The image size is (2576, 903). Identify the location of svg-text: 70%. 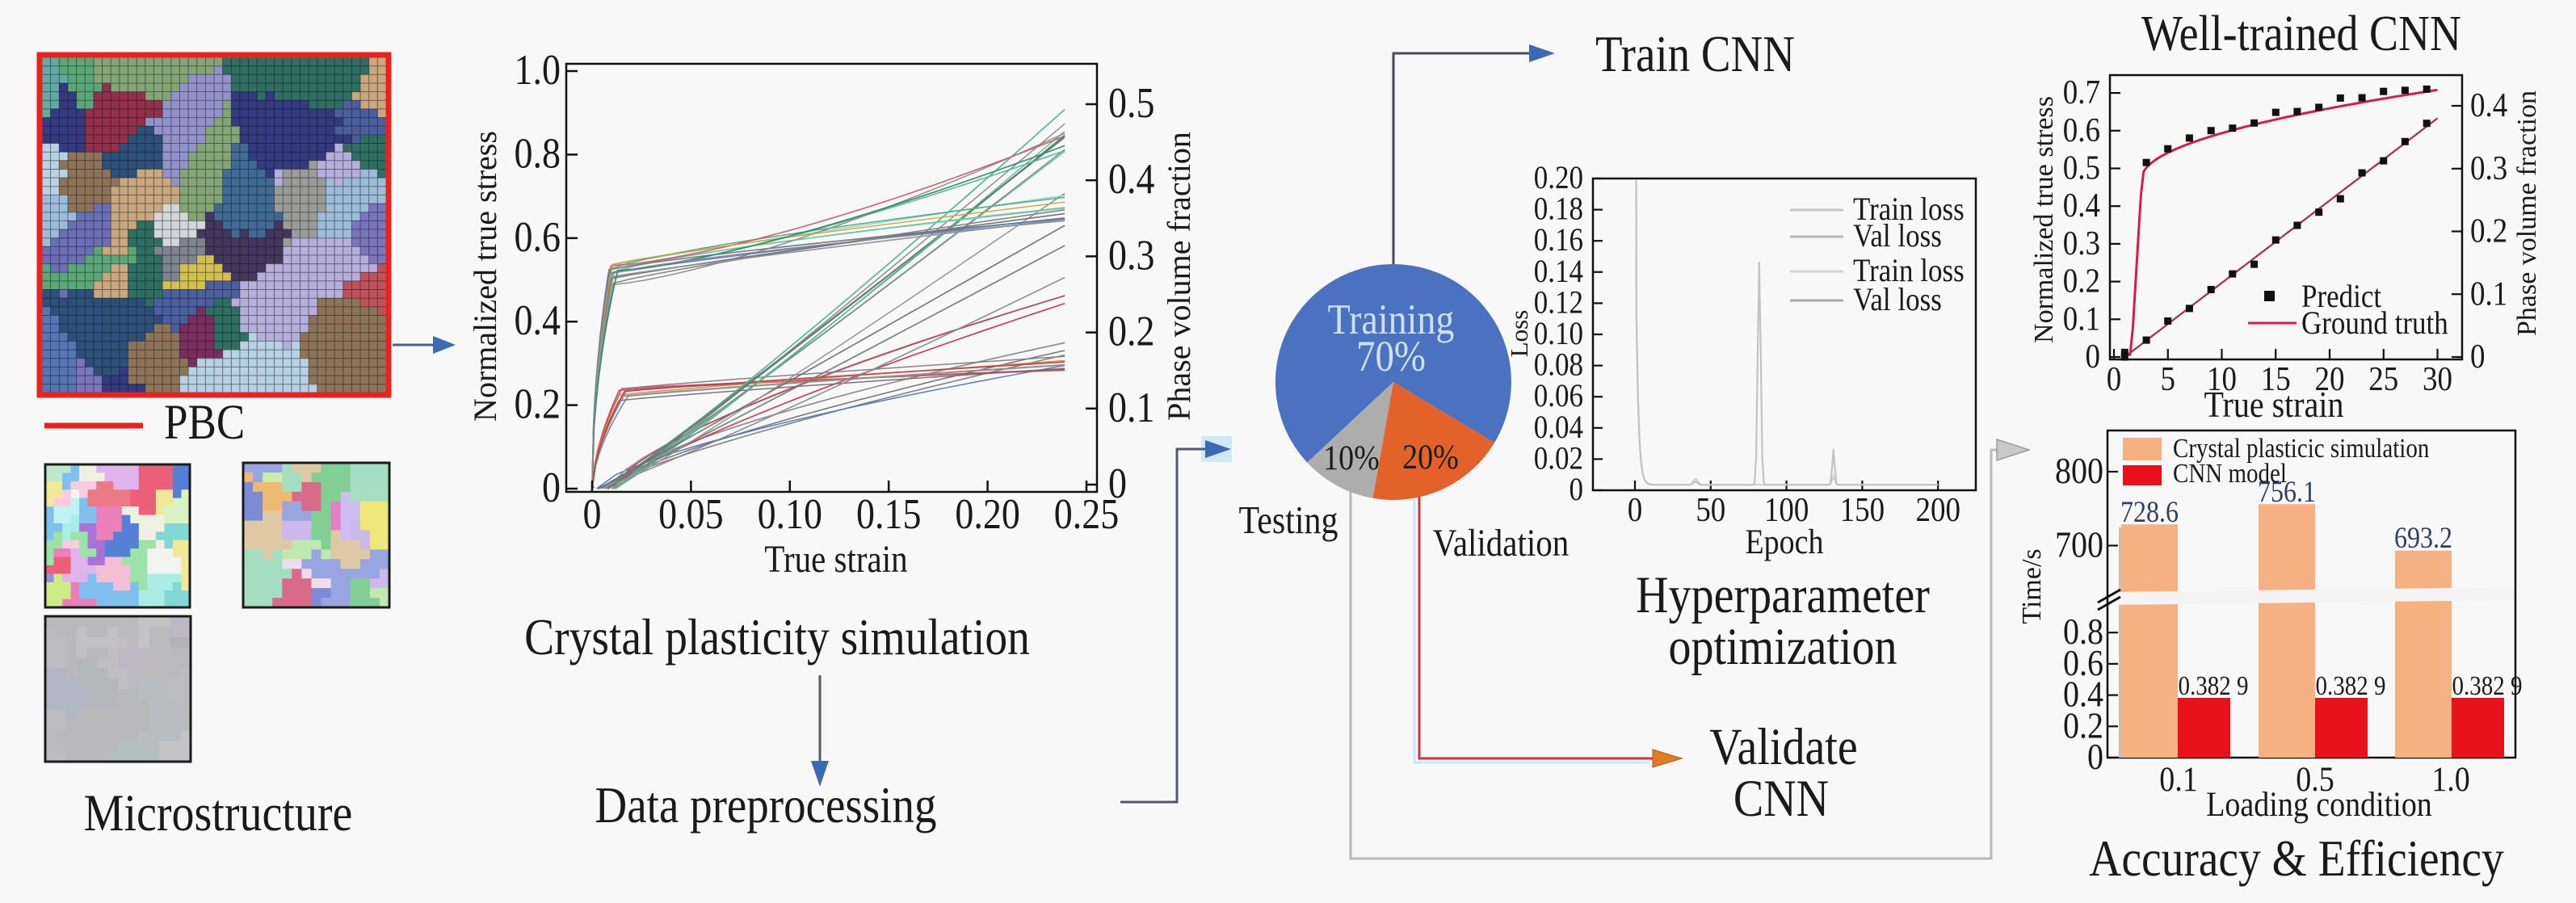
(1391, 356).